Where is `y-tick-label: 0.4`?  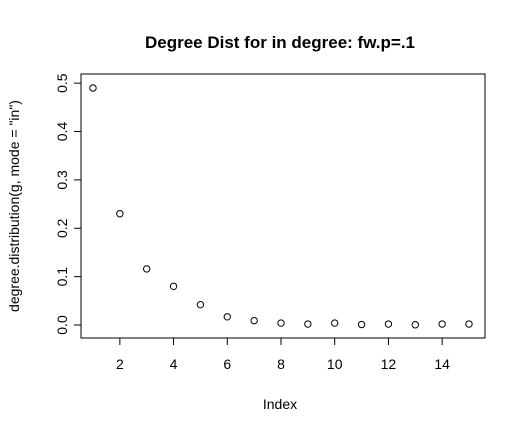
y-tick-label: 0.4 is located at coordinates (62, 132).